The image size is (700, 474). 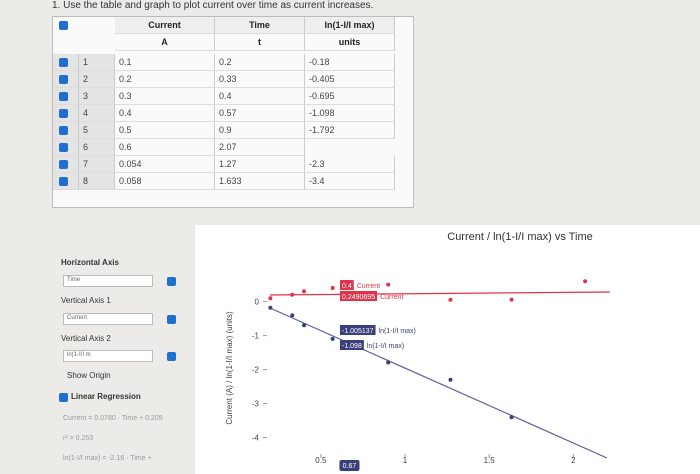 I want to click on checkbox-label: Show Origin, so click(x=89, y=375).